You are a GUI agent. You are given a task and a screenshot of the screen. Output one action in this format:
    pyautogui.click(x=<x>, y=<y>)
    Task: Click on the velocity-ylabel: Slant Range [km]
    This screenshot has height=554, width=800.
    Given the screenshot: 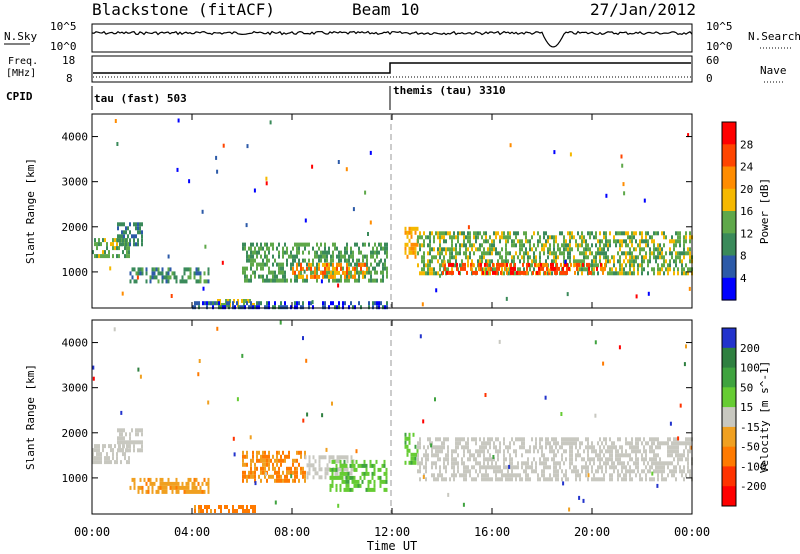 What is the action you would take?
    pyautogui.click(x=30, y=417)
    